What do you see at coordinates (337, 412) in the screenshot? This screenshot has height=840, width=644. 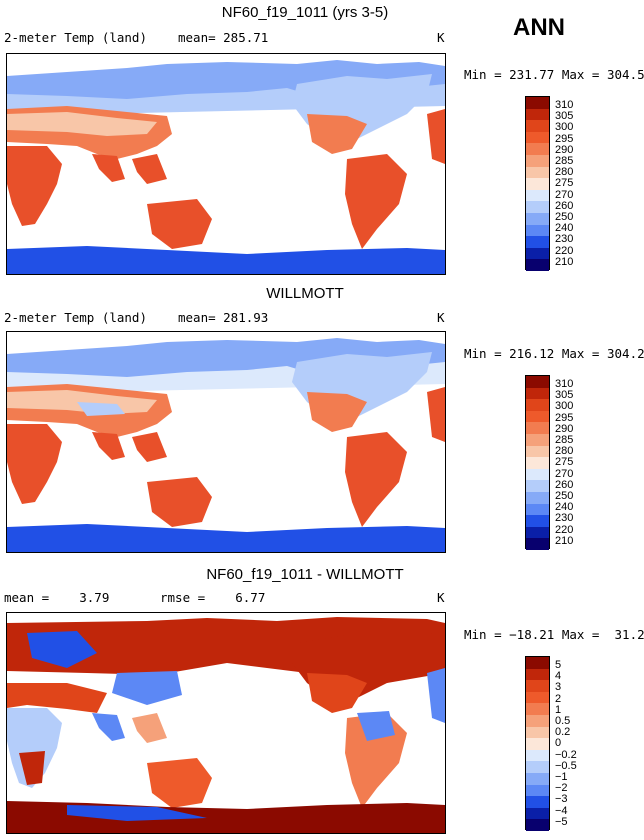 I see `panel2-usa-land` at bounding box center [337, 412].